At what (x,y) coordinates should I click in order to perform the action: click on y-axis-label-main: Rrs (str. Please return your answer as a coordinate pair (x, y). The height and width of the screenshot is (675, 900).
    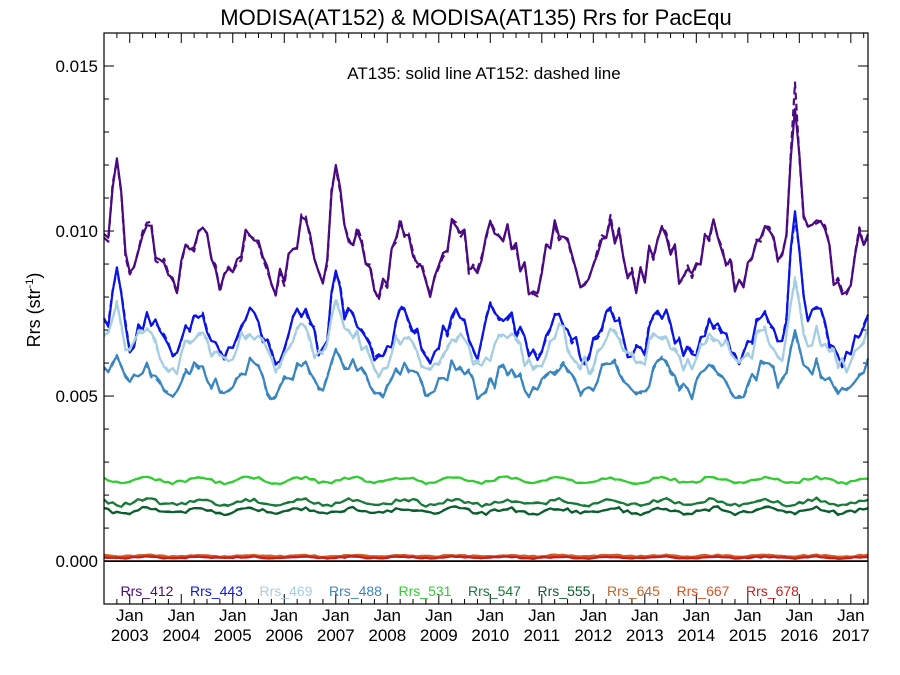
    Looking at the image, I should click on (34, 317).